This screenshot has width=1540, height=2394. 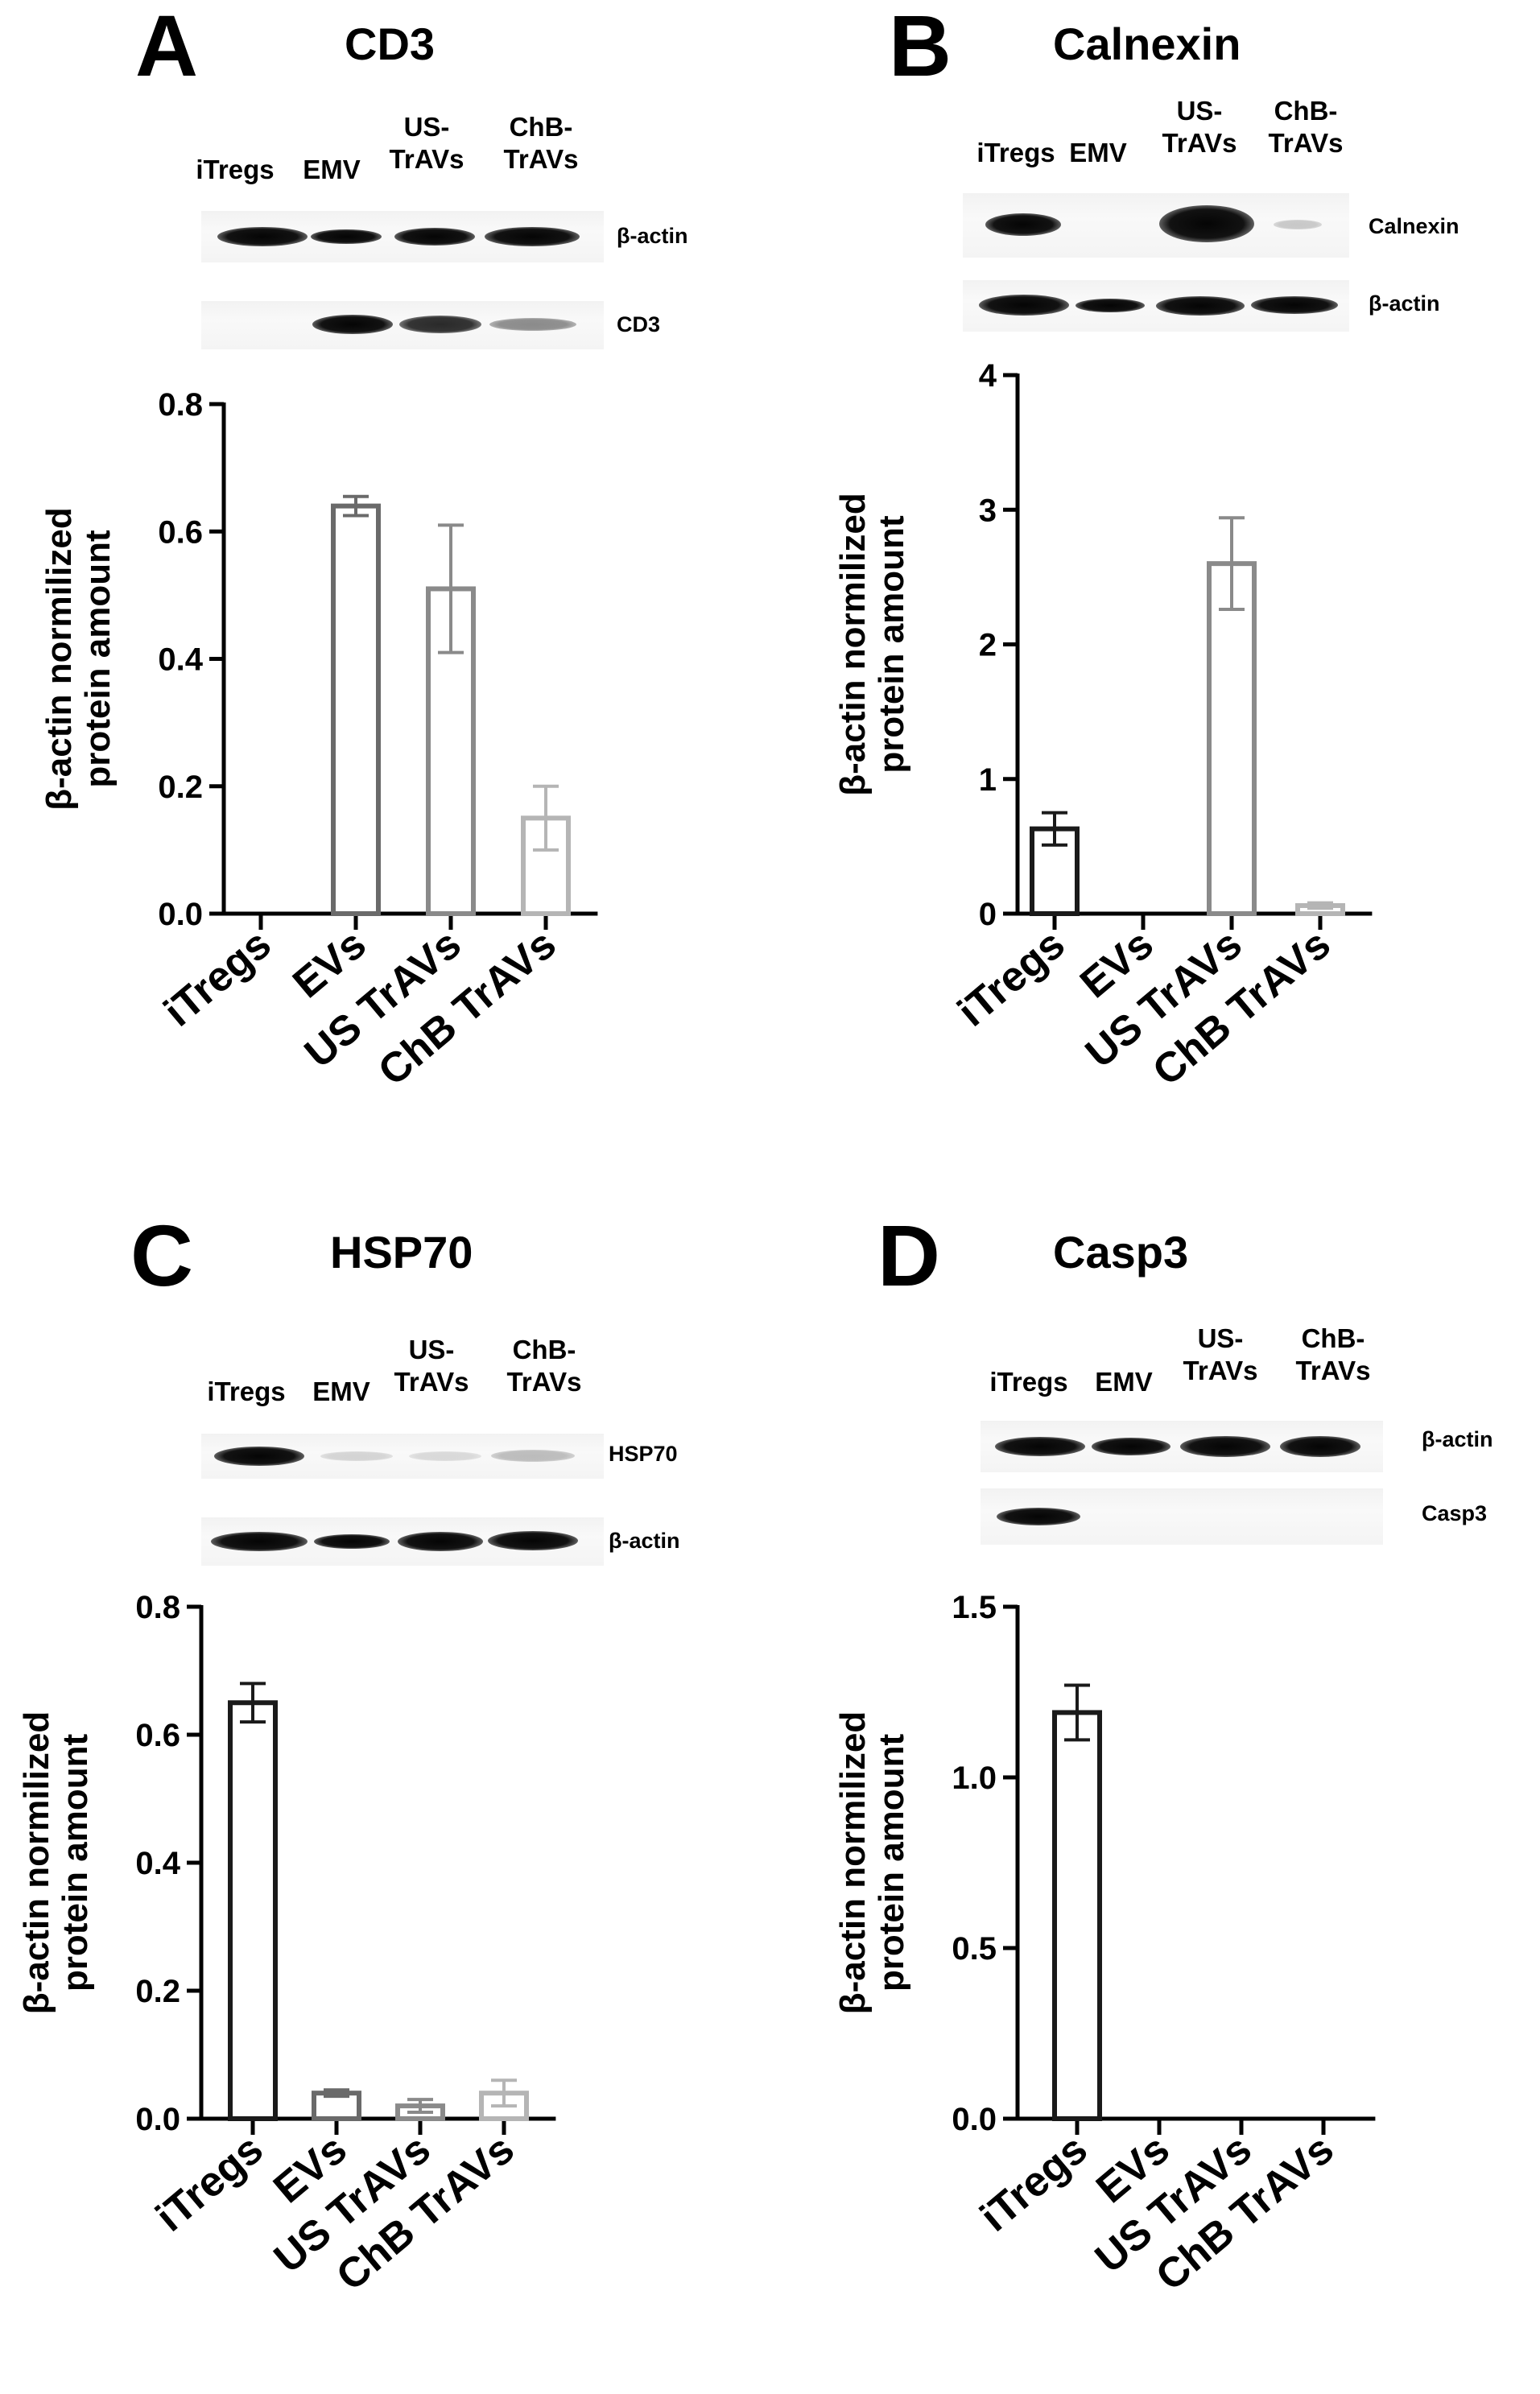 What do you see at coordinates (988, 645) in the screenshot?
I see `y-tick-label: 2` at bounding box center [988, 645].